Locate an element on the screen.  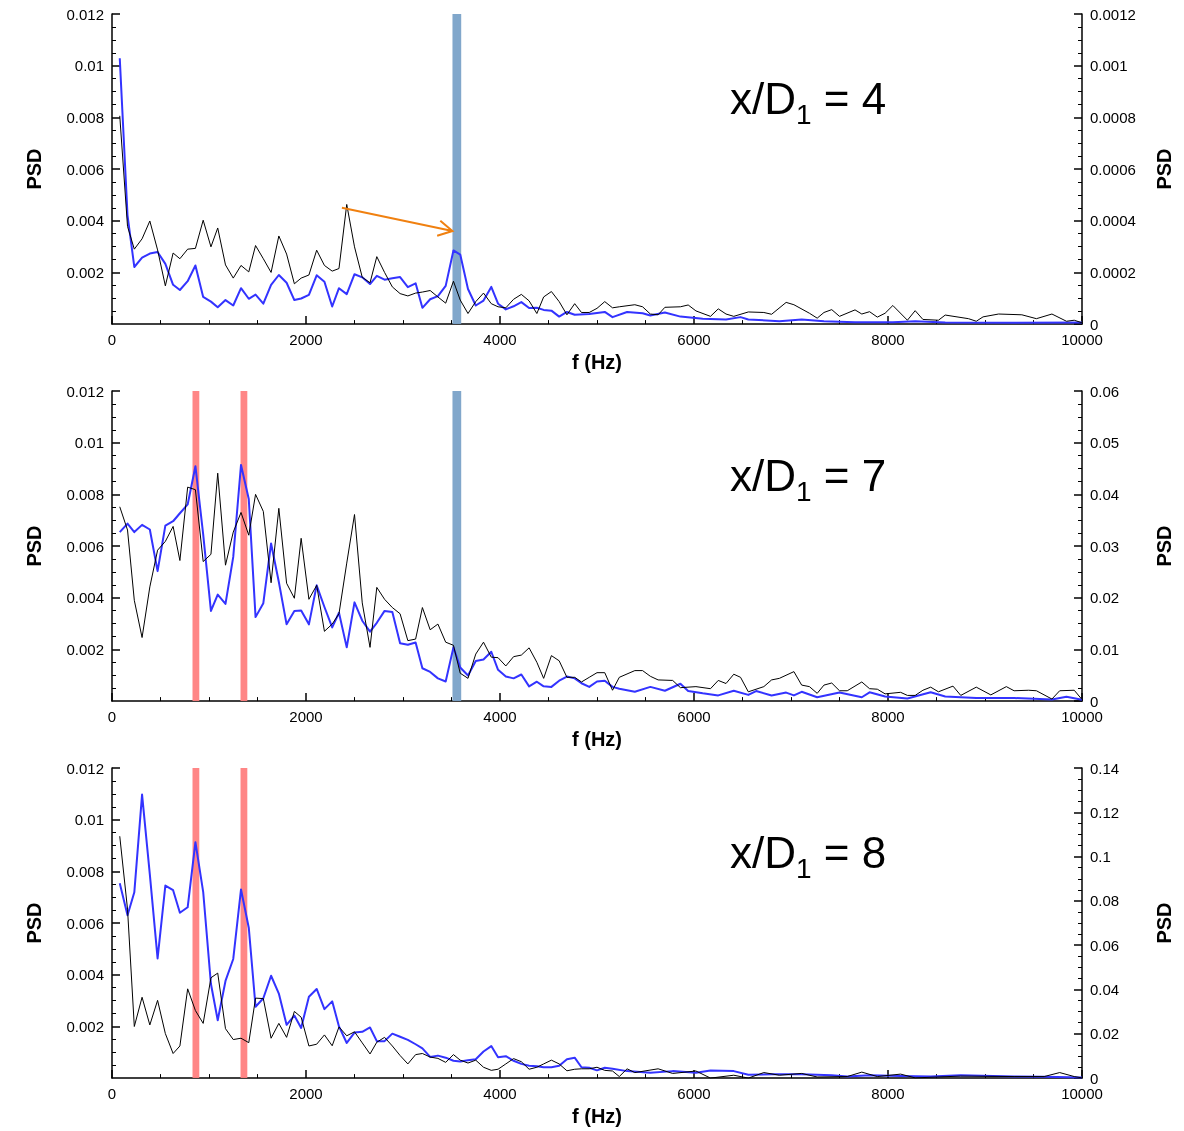
y2-tick-label: 0.14 is located at coordinates (1105, 768).